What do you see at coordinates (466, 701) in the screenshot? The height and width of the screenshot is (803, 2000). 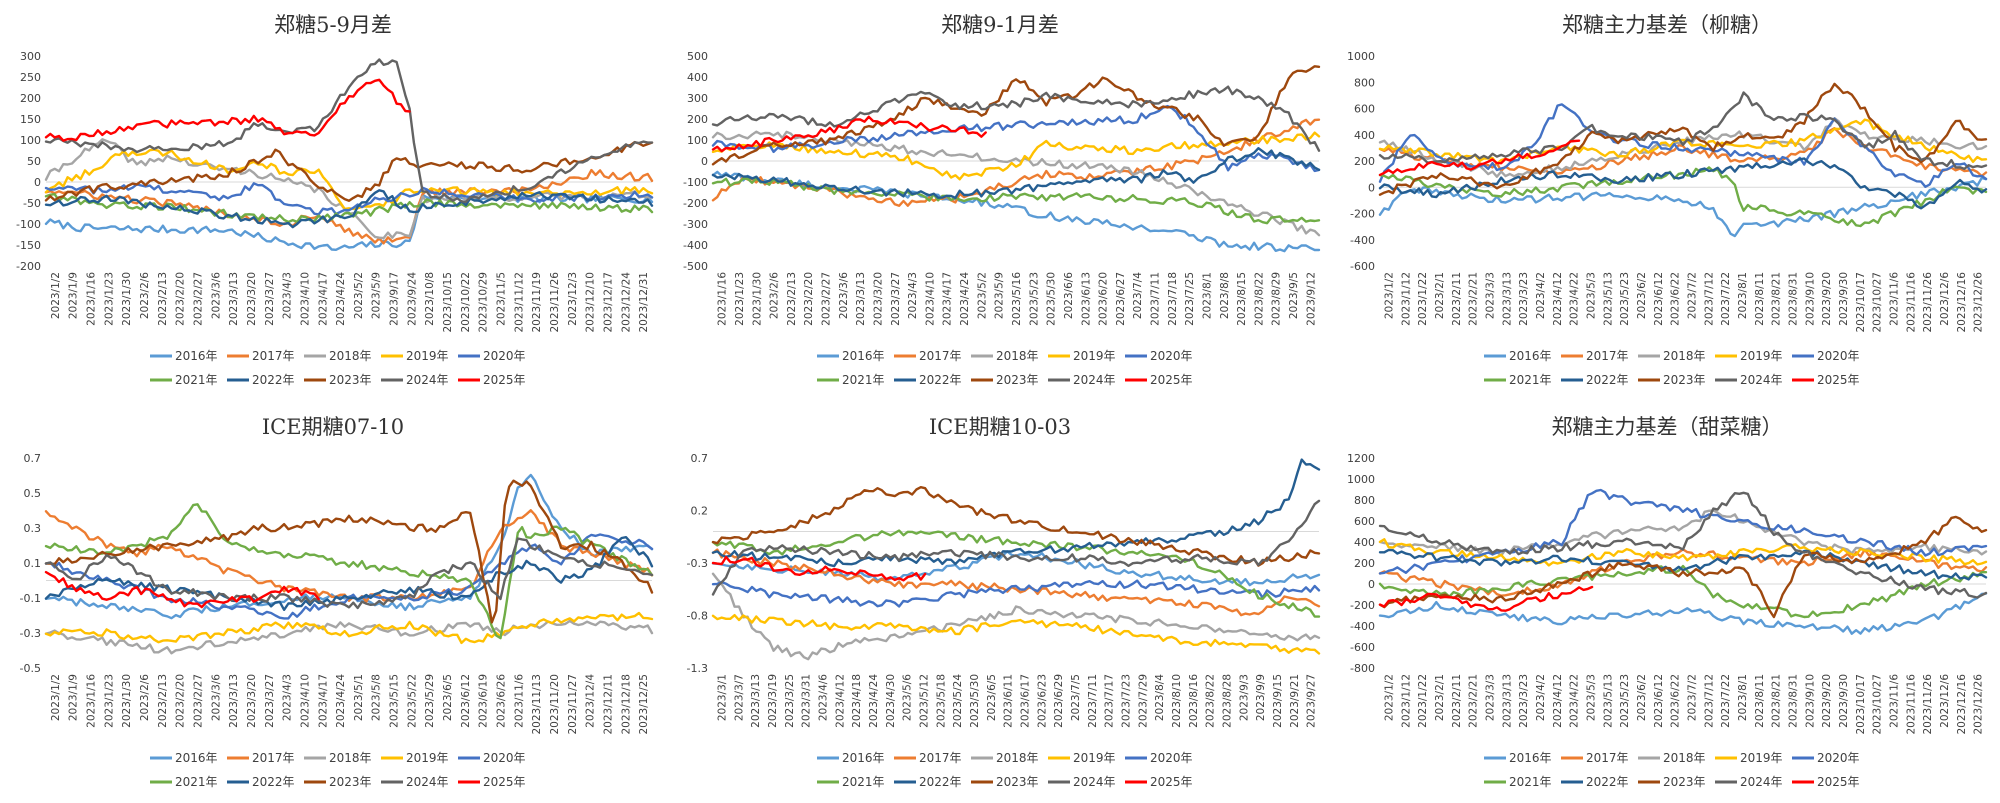 I see `x-tick-label: 2023/6/12` at bounding box center [466, 701].